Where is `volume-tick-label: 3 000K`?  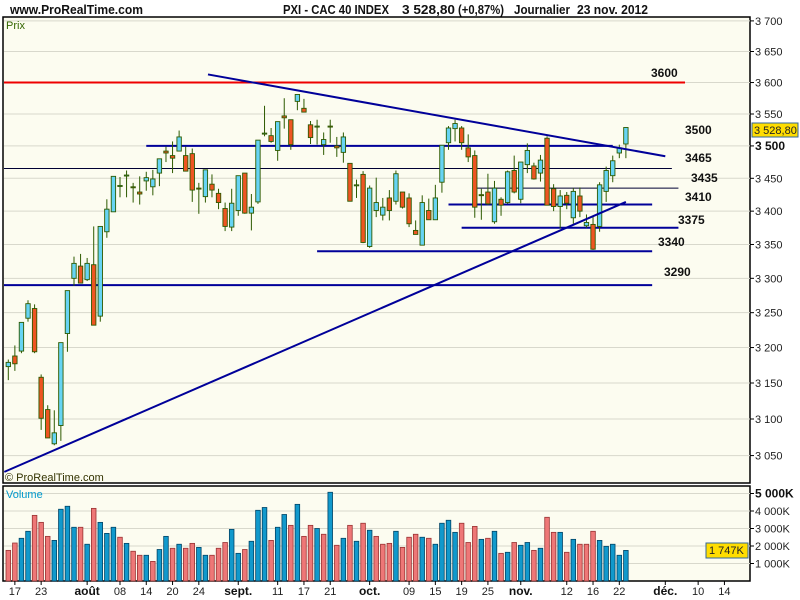 volume-tick-label: 3 000K is located at coordinates (773, 530).